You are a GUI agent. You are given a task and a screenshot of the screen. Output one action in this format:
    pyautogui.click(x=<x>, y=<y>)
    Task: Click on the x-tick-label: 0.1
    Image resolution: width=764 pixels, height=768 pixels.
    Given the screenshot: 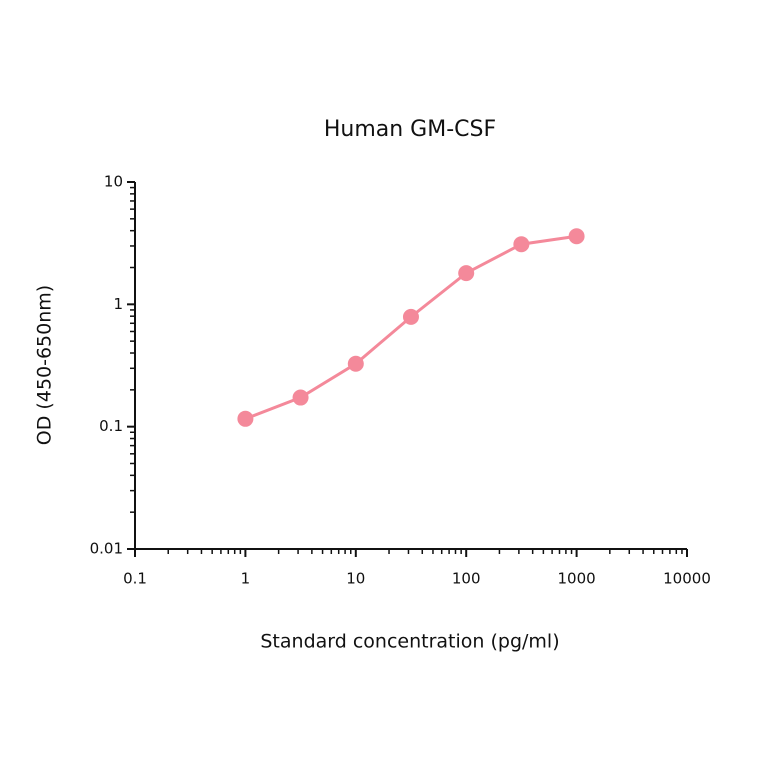 What is the action you would take?
    pyautogui.click(x=135, y=579)
    